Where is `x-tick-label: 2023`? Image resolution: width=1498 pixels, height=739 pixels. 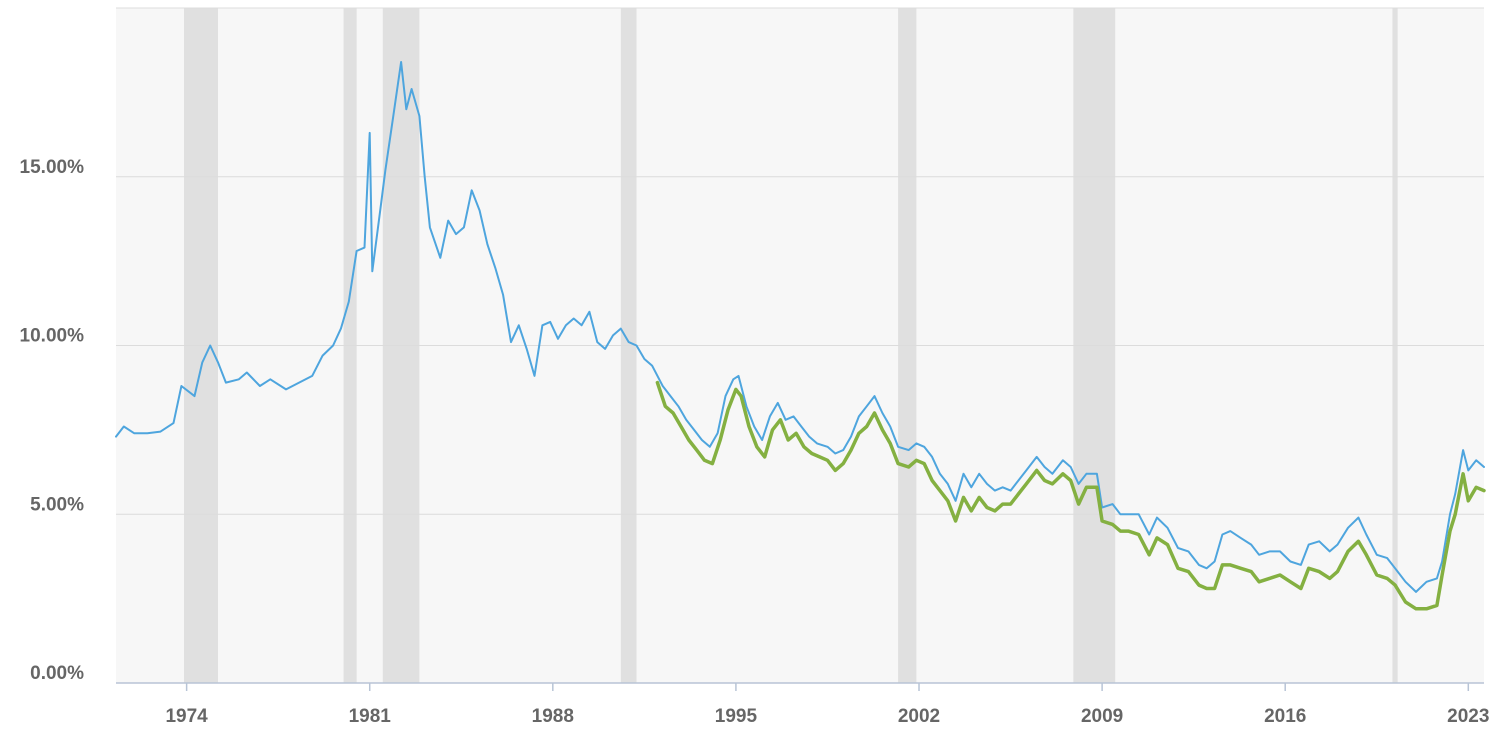 x-tick-label: 2023 is located at coordinates (1468, 716).